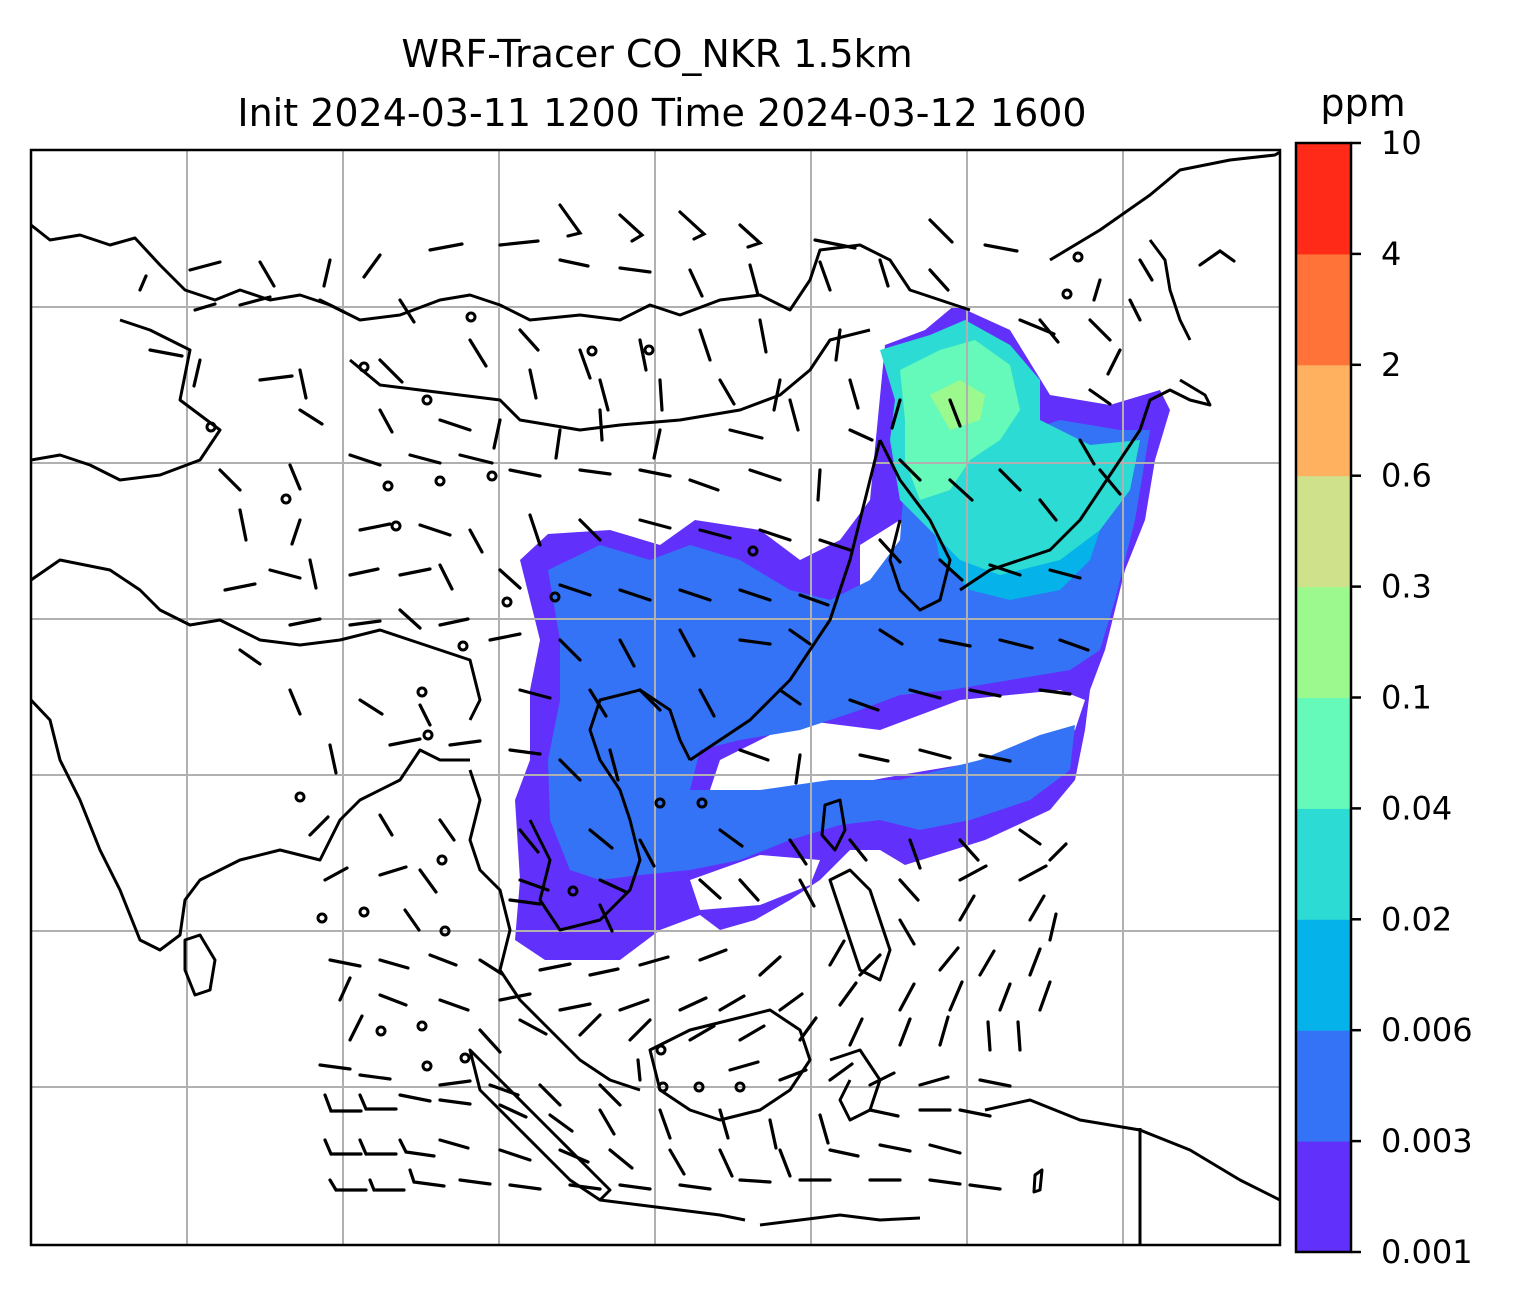  Describe the element at coordinates (1391, 365) in the screenshot. I see `colorbar-tick-label: 2` at that location.